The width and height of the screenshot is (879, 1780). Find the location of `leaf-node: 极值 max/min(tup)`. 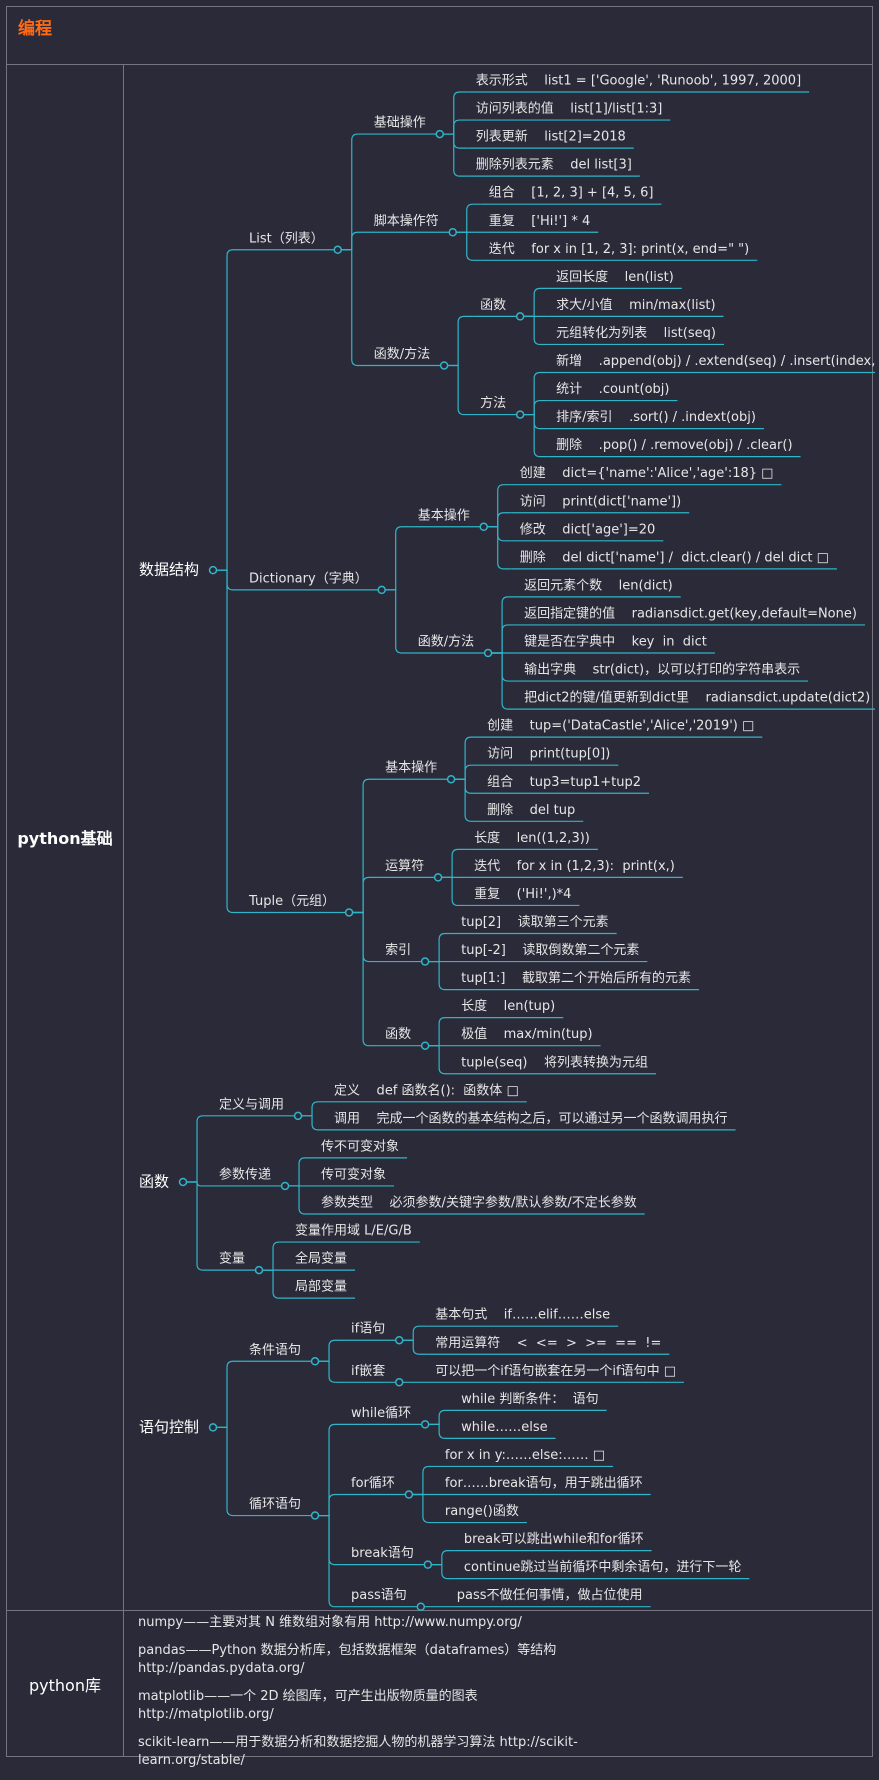

leaf-node: 极值 max/min(tup) is located at coordinates (526, 1034).